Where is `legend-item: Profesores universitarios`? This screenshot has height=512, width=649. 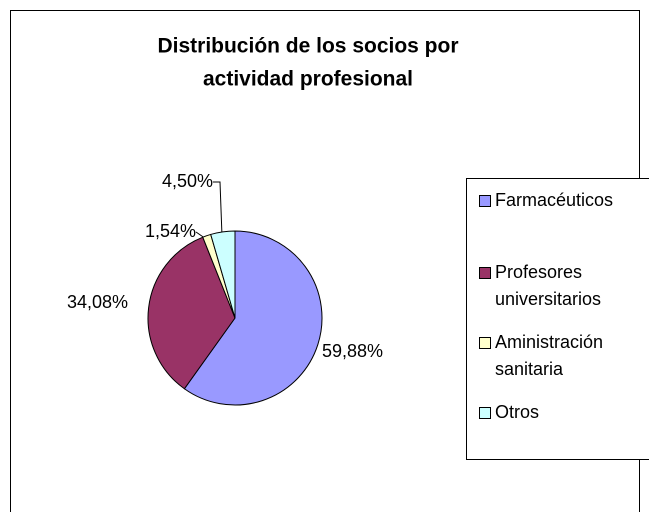
legend-item: Profesores universitarios is located at coordinates (564, 286).